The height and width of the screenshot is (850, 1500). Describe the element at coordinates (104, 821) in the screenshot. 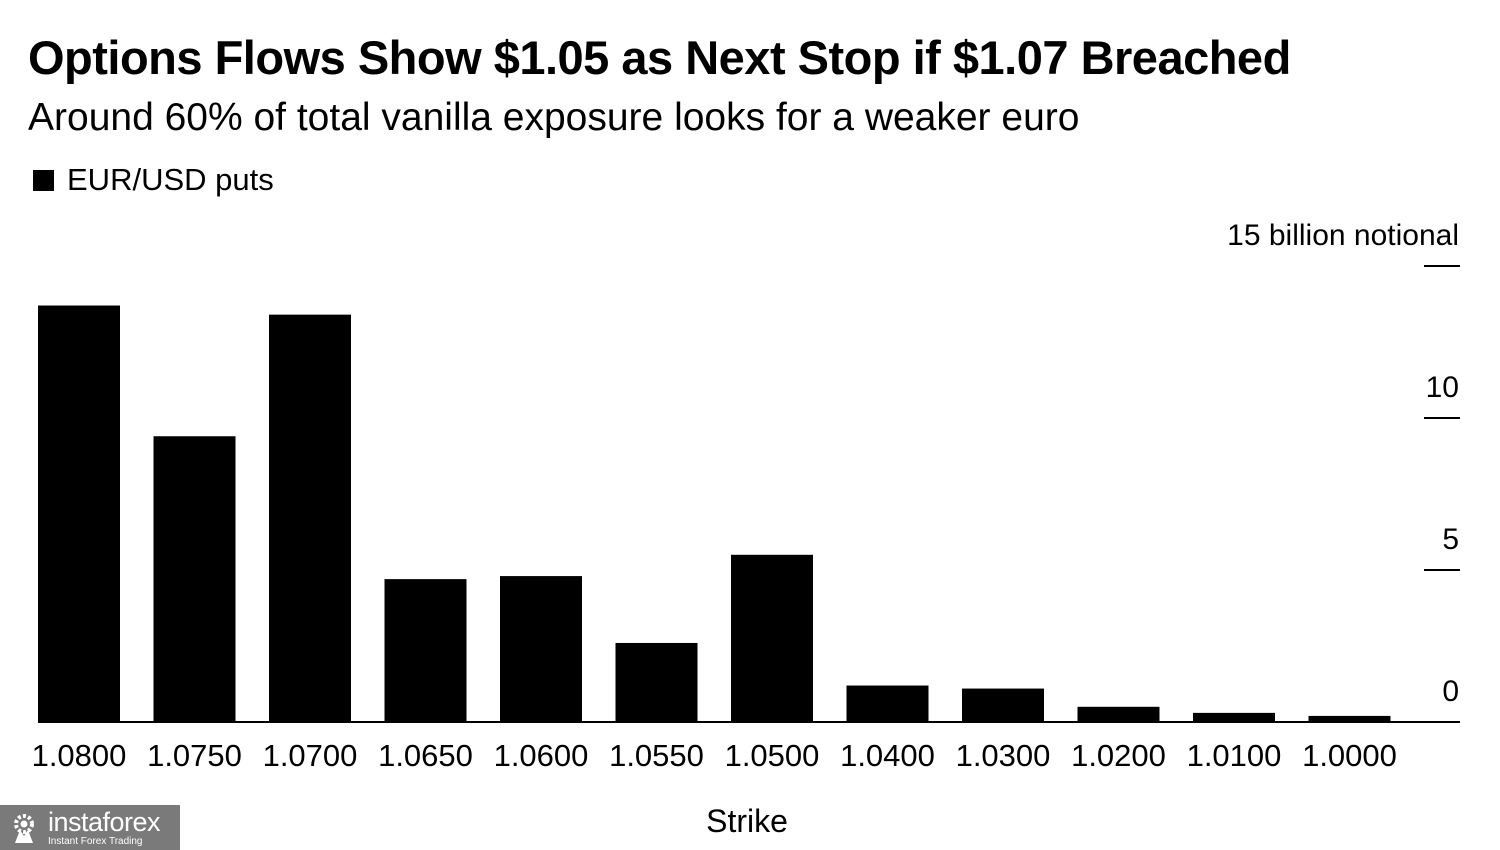

I see `watermark-brand: instaforex` at that location.